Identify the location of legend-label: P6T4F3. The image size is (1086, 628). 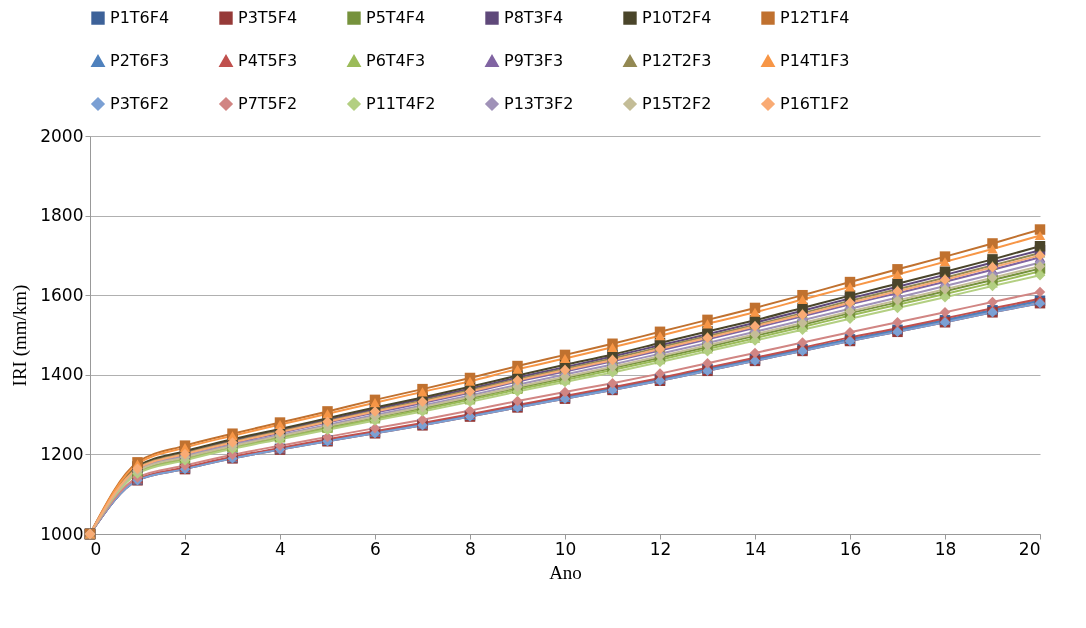
(396, 60).